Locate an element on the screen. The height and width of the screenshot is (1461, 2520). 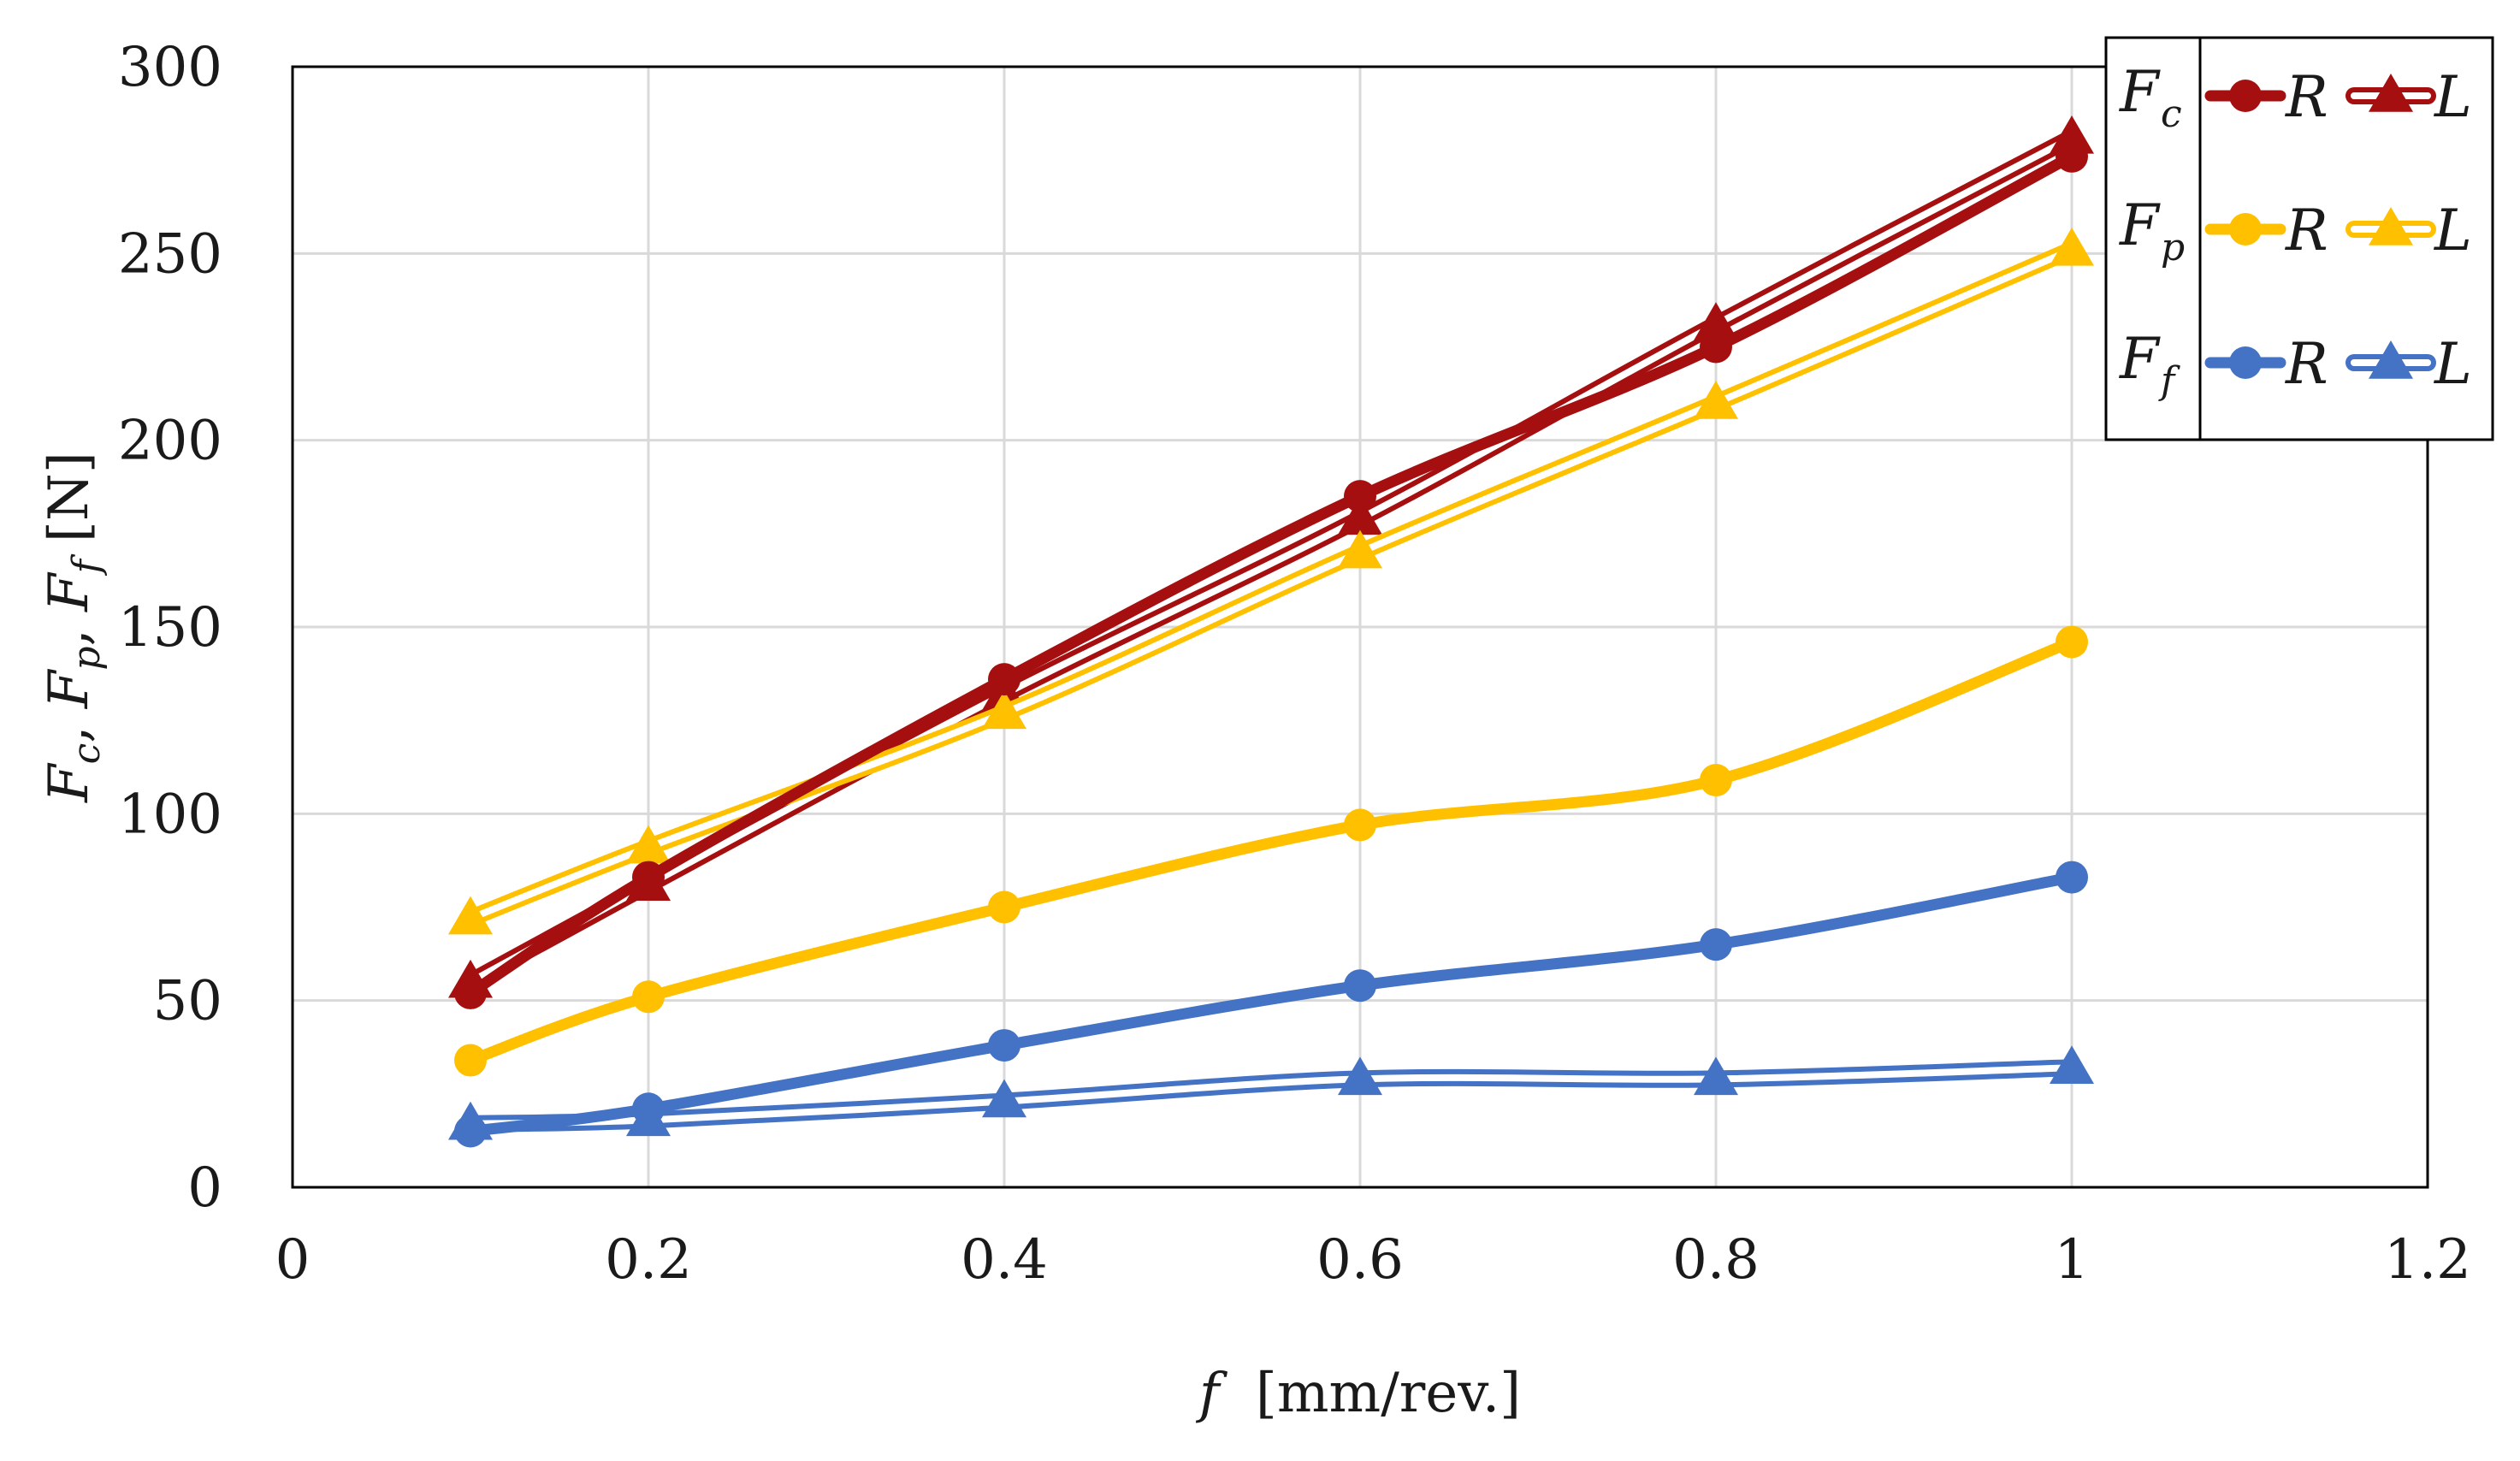
y-tick-label: 50 is located at coordinates (188, 1001).